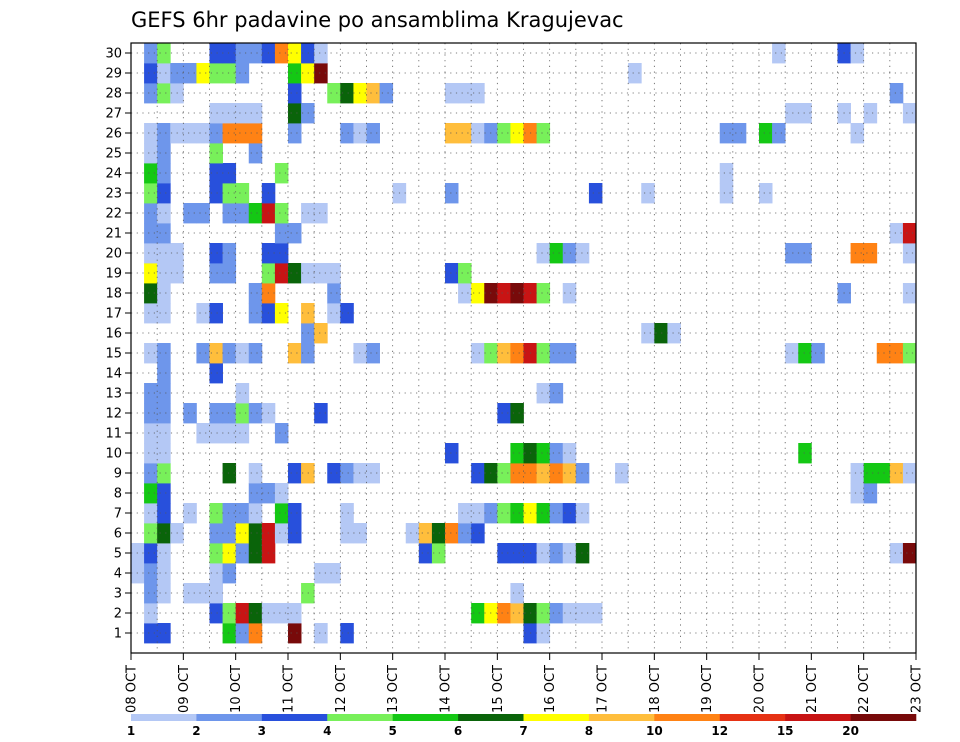  I want to click on y-tick-label: 18, so click(113, 294).